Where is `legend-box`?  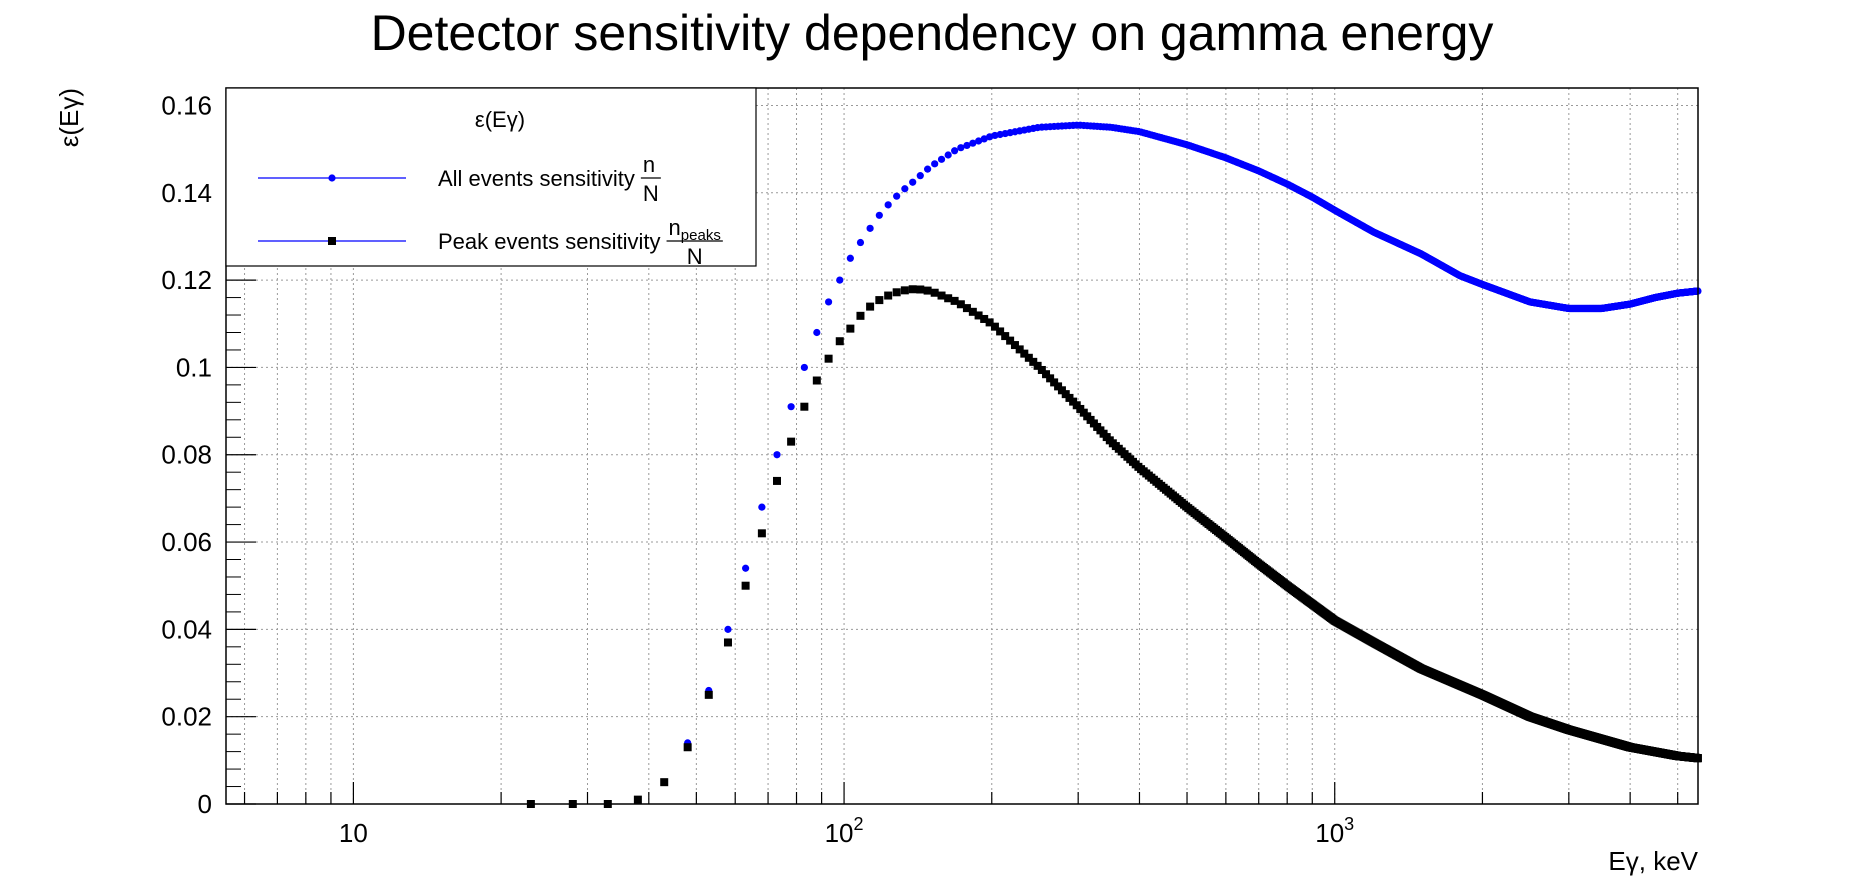
legend-box is located at coordinates (491, 177).